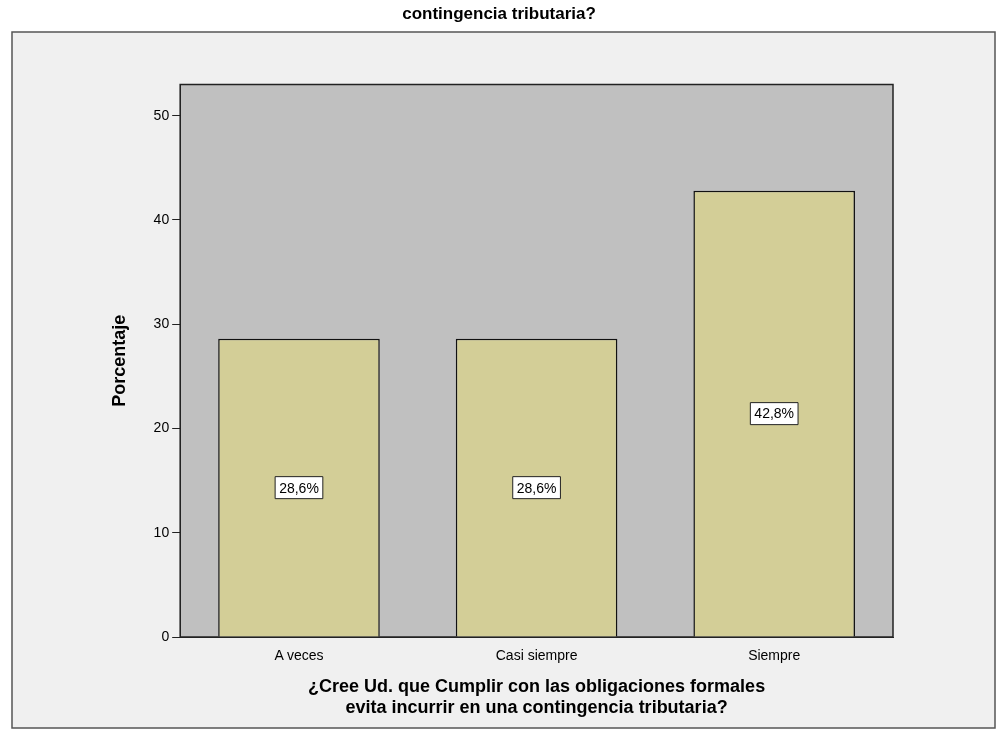  Describe the element at coordinates (161, 427) in the screenshot. I see `y-tick-label: 20` at that location.